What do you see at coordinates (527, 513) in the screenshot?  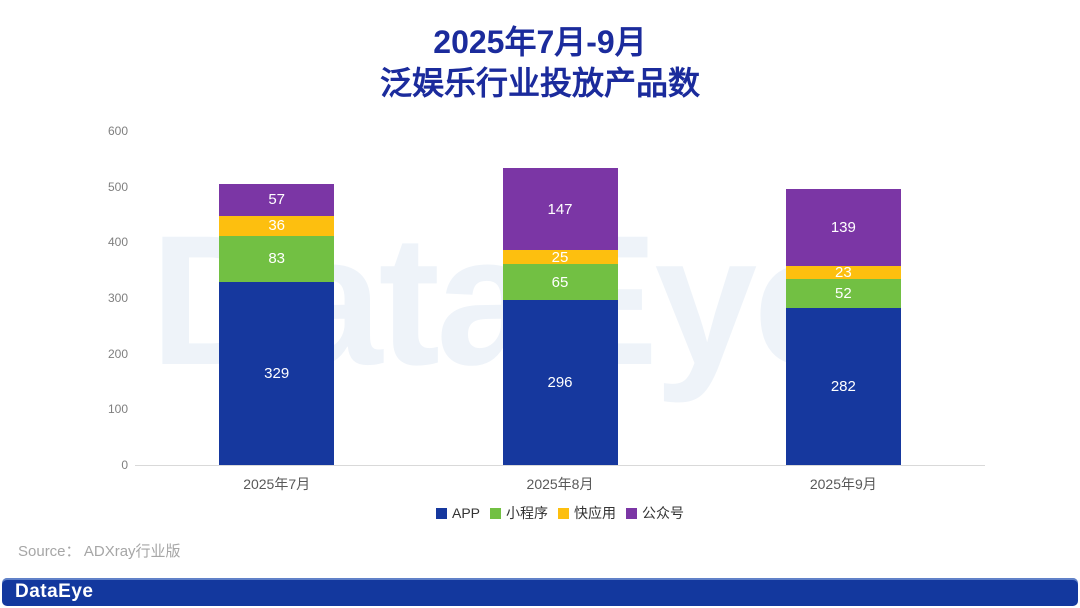 I see `legend-label: 小程序` at bounding box center [527, 513].